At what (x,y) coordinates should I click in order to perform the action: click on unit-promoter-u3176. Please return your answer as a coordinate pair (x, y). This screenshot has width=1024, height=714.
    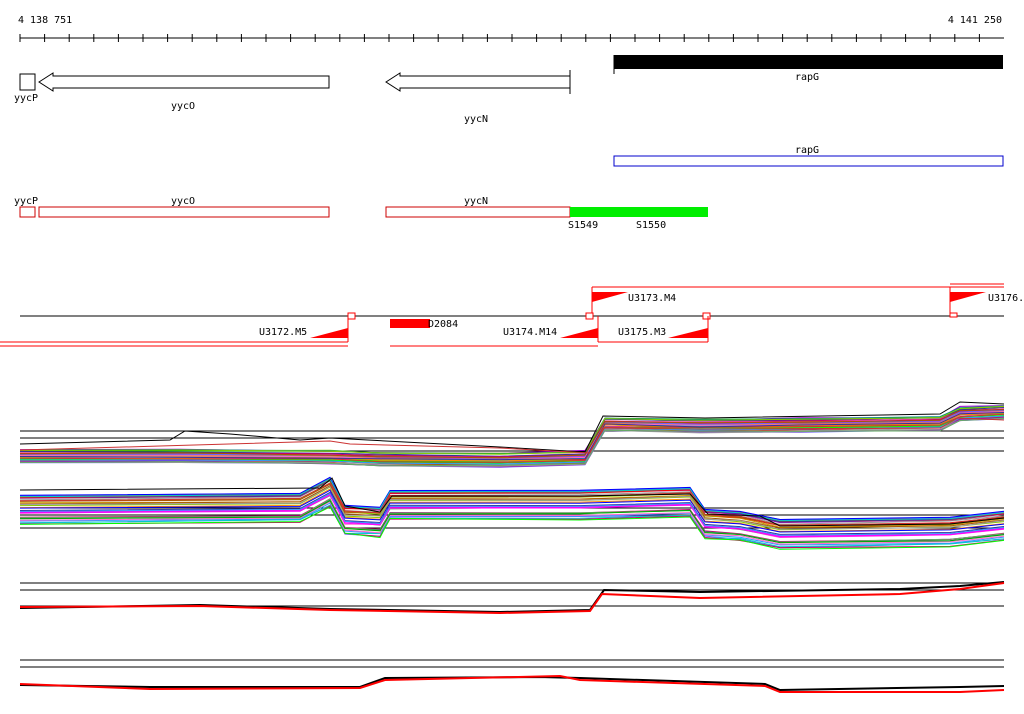
    Looking at the image, I should click on (968, 297).